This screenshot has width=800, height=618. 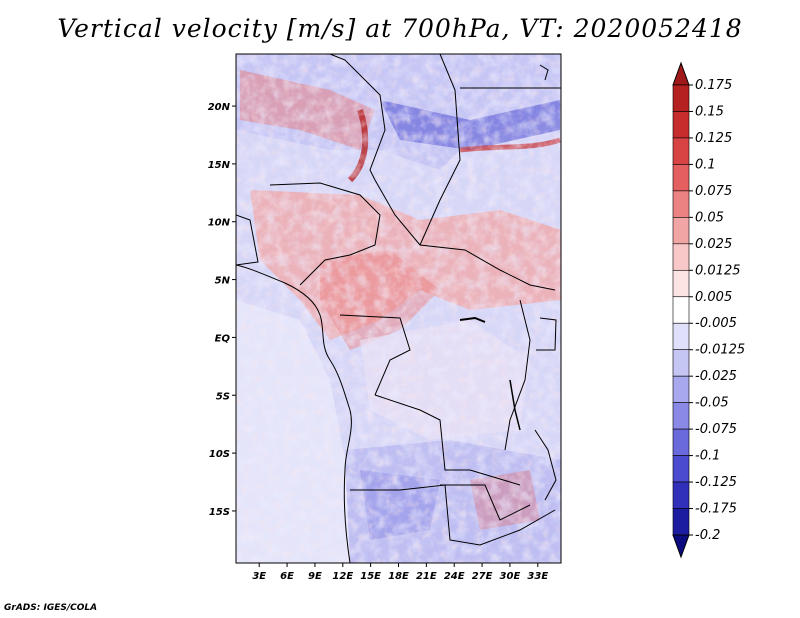 What do you see at coordinates (517, 375) in the screenshot?
I see `border-great-lakes` at bounding box center [517, 375].